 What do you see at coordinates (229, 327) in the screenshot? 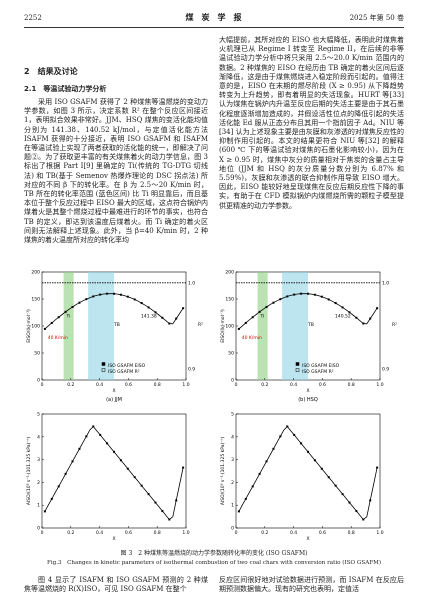
I see `y-tick-label: 100` at bounding box center [229, 327].